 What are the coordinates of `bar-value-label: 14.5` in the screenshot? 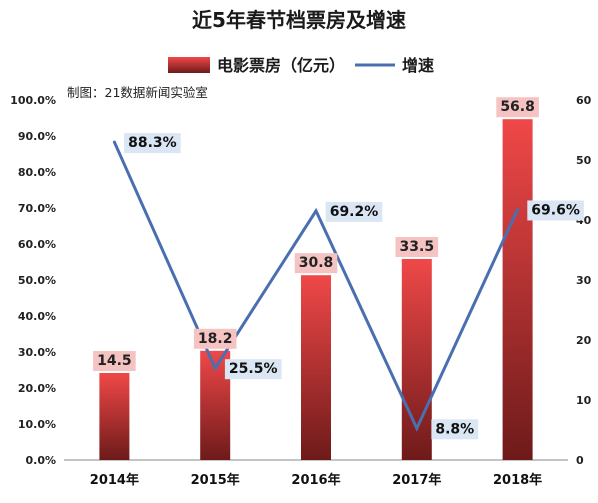 It's located at (114, 361).